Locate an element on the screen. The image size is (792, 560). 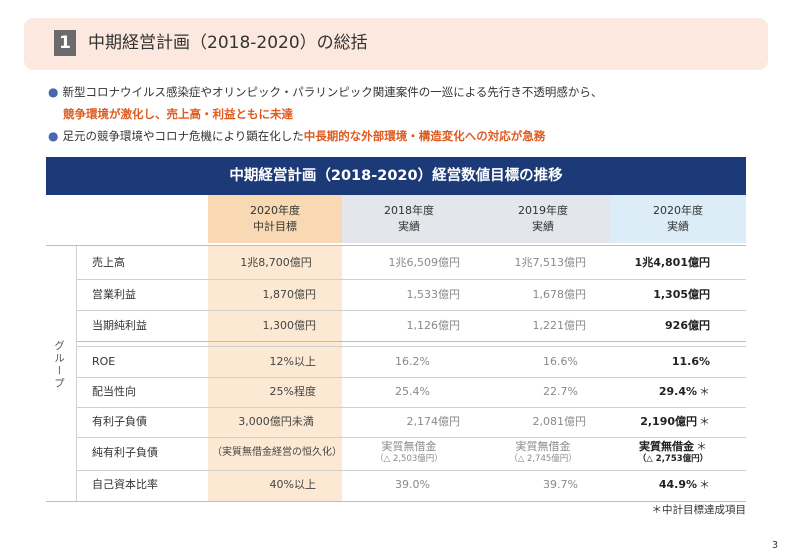
value-2020-text: 44.9% is located at coordinates (677, 484).